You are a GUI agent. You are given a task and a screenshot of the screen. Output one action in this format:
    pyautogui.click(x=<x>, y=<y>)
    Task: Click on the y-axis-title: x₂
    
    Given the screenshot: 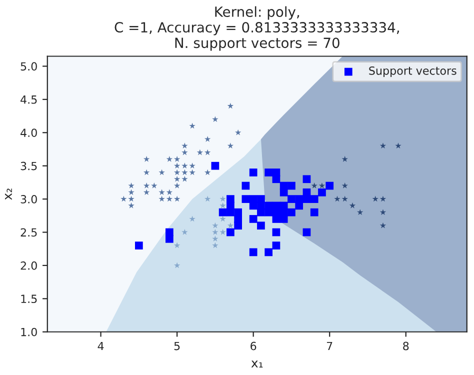 What is the action you would take?
    pyautogui.click(x=8, y=194)
    